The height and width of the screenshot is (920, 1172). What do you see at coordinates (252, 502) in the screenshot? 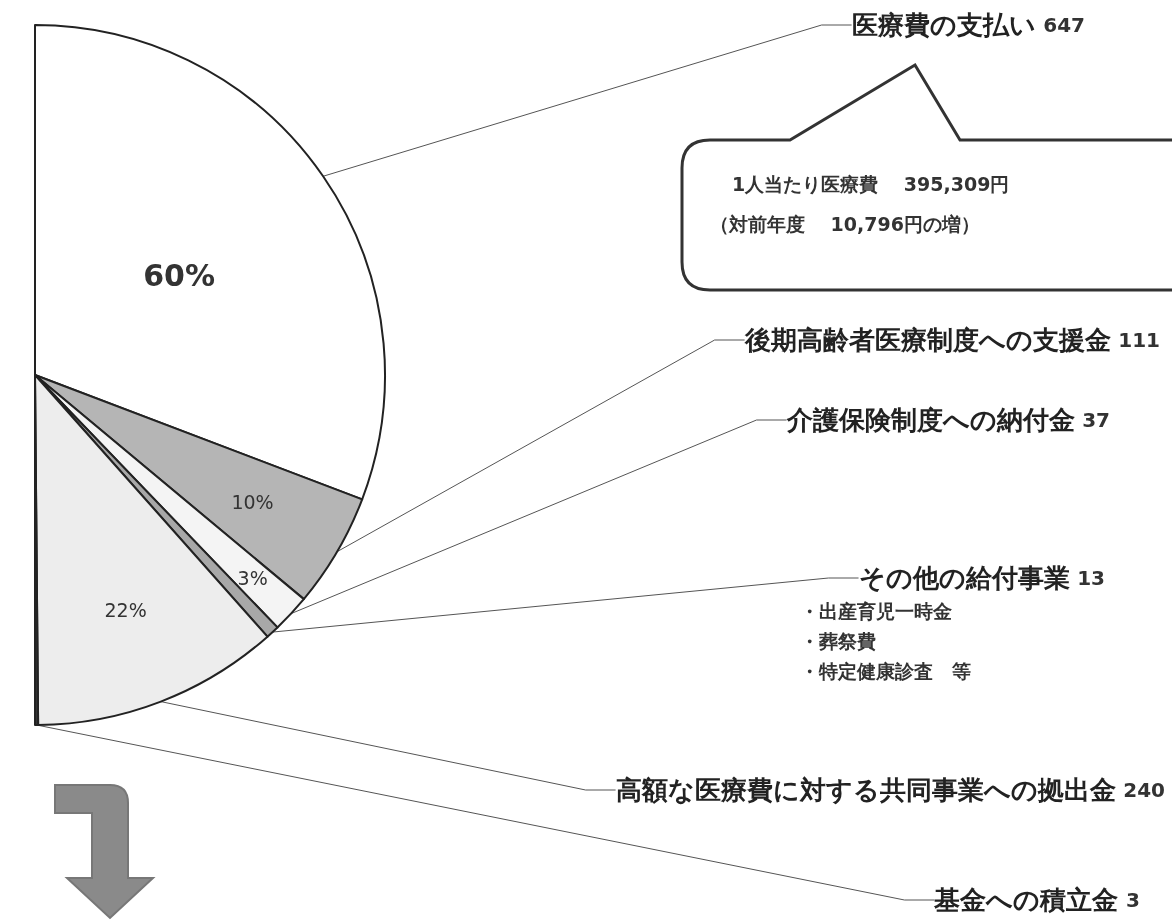
I see `text: 10%` at bounding box center [252, 502].